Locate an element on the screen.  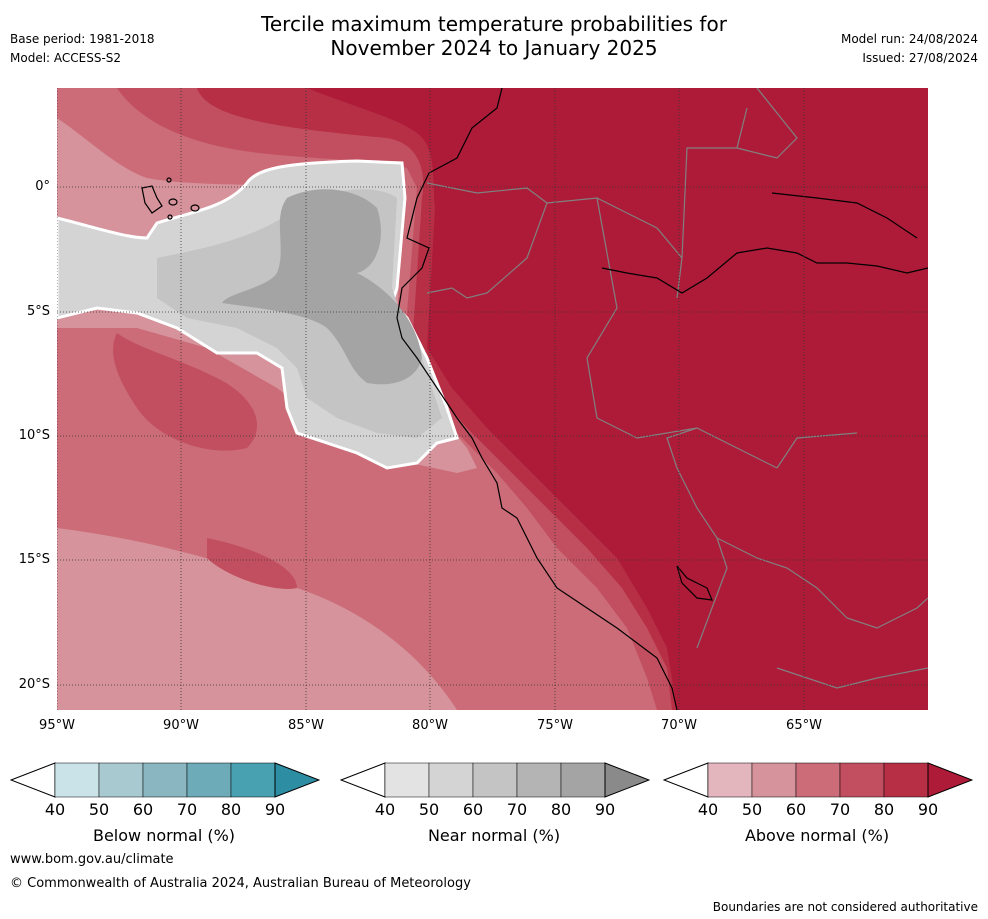
galapagos-islands is located at coordinates (170, 198).